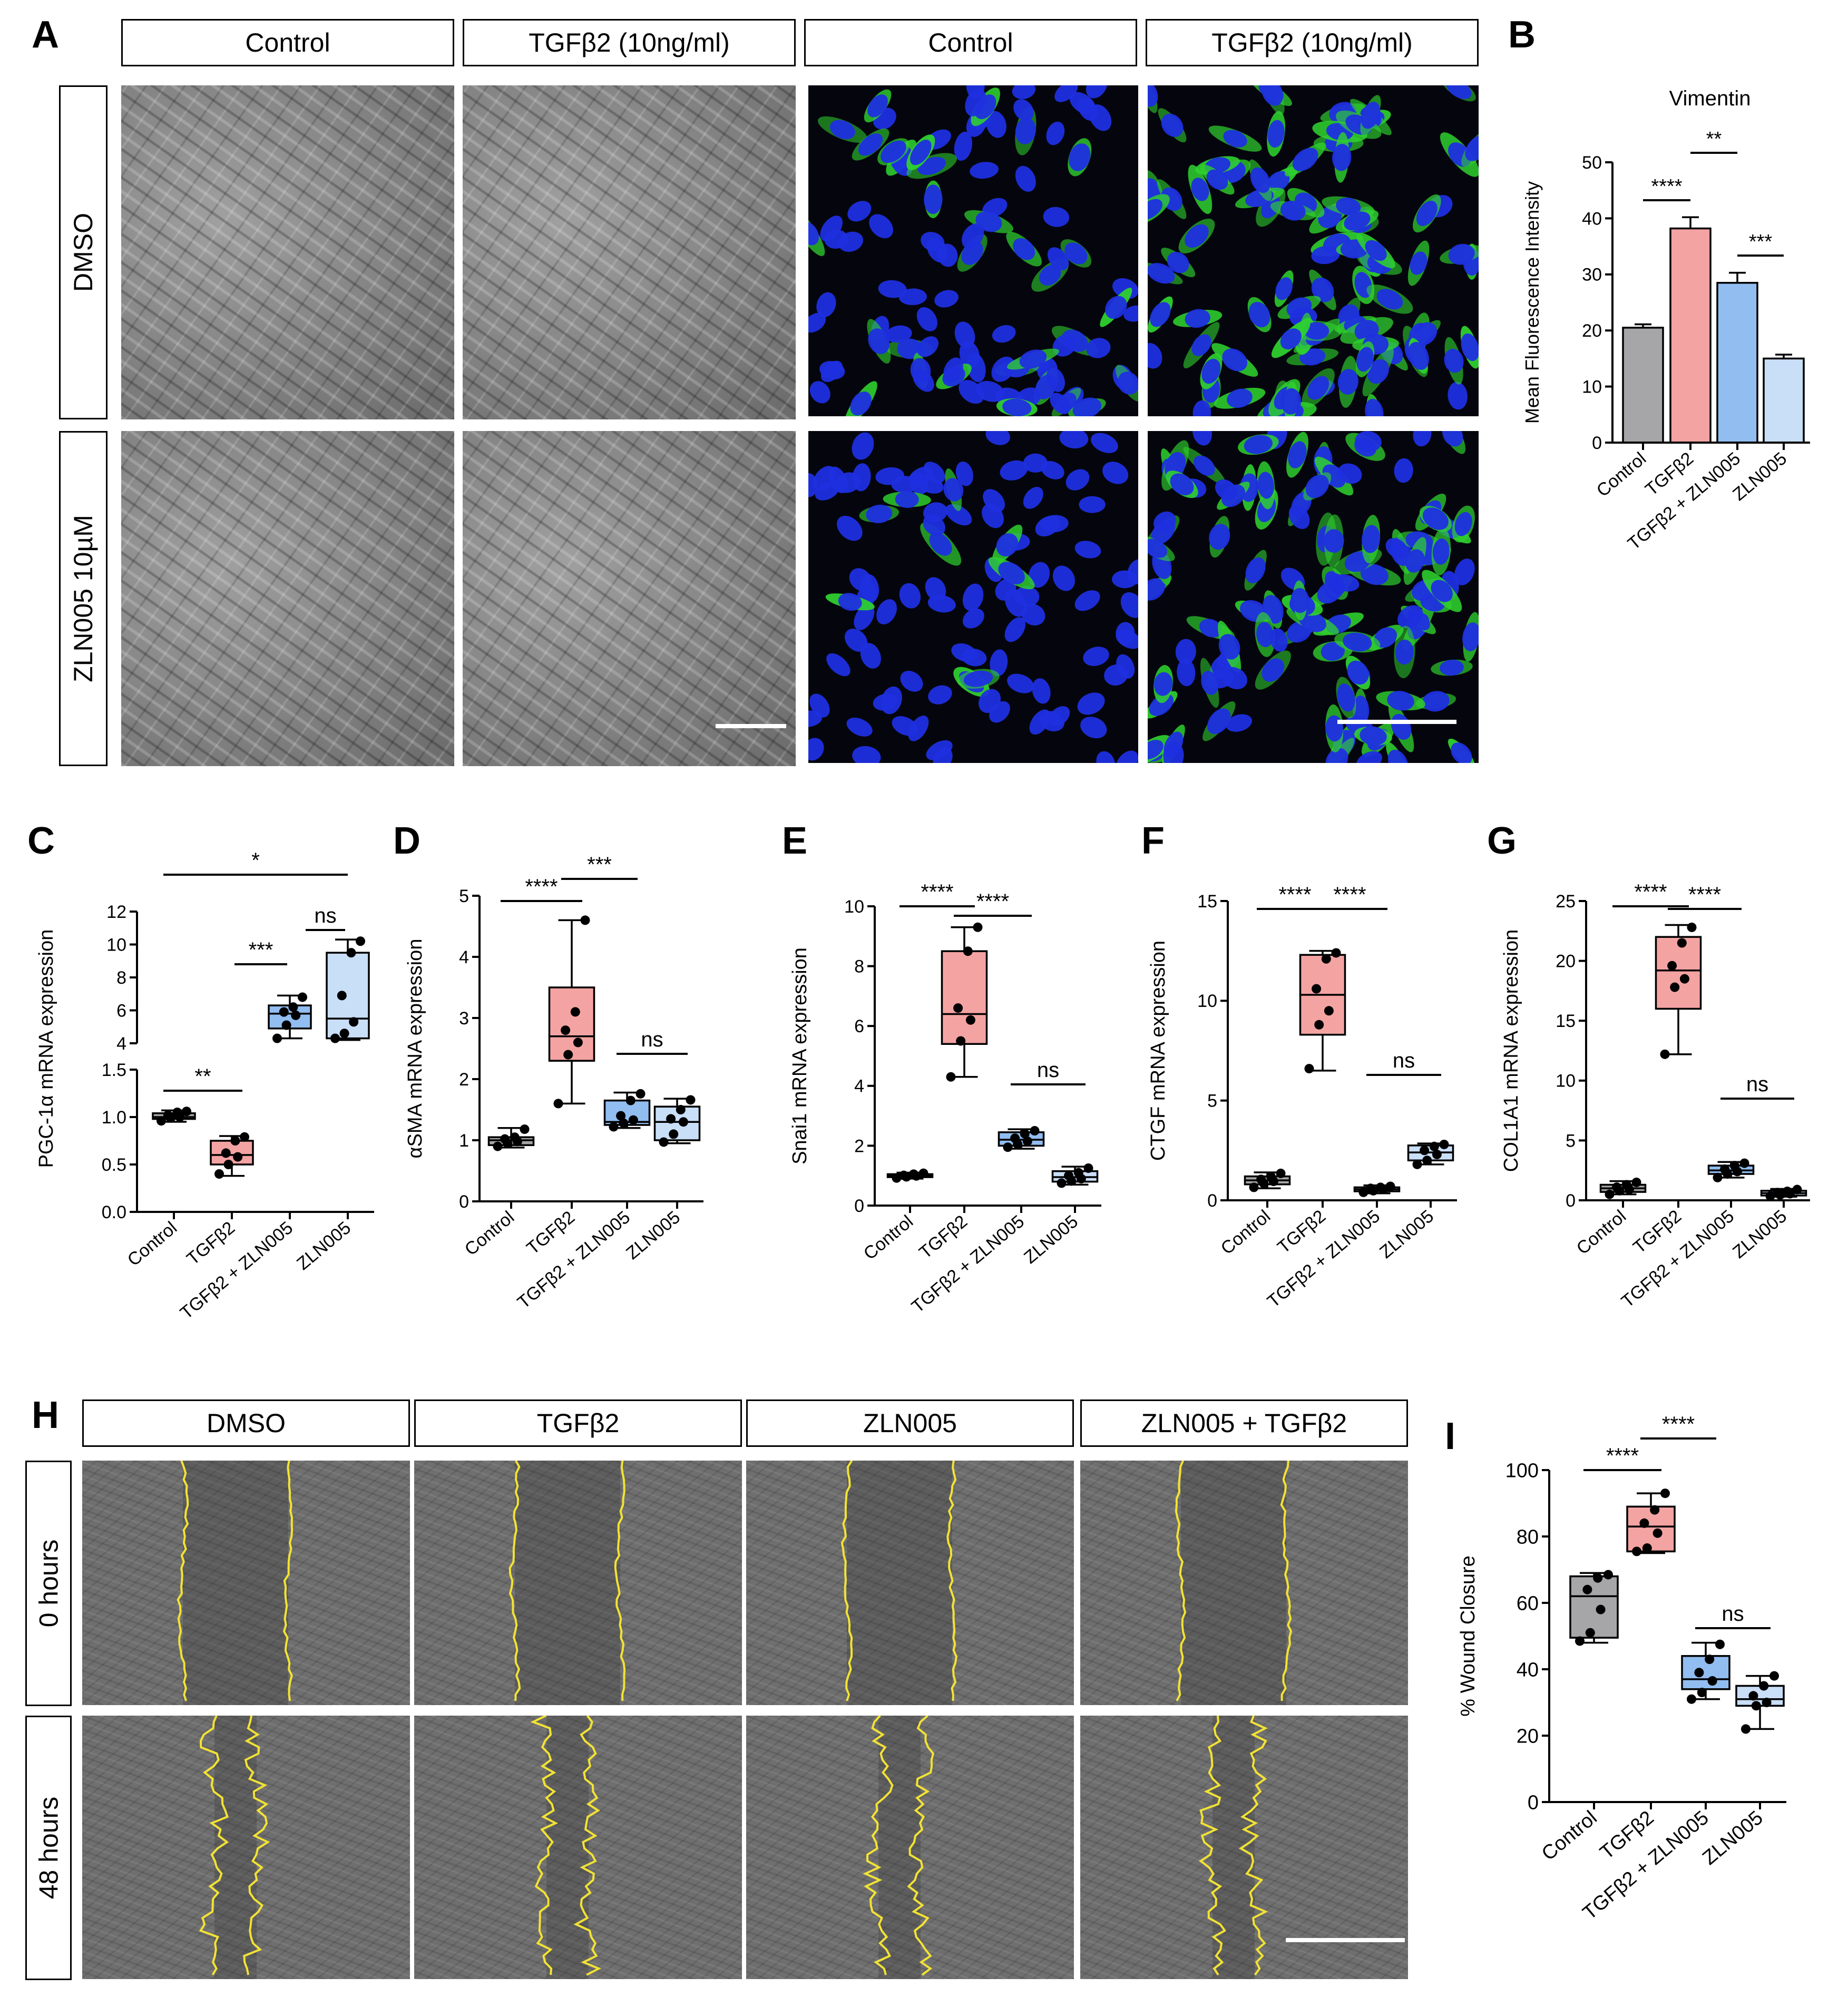  I want to click on panel-a-col-header-1: Control, so click(287, 42).